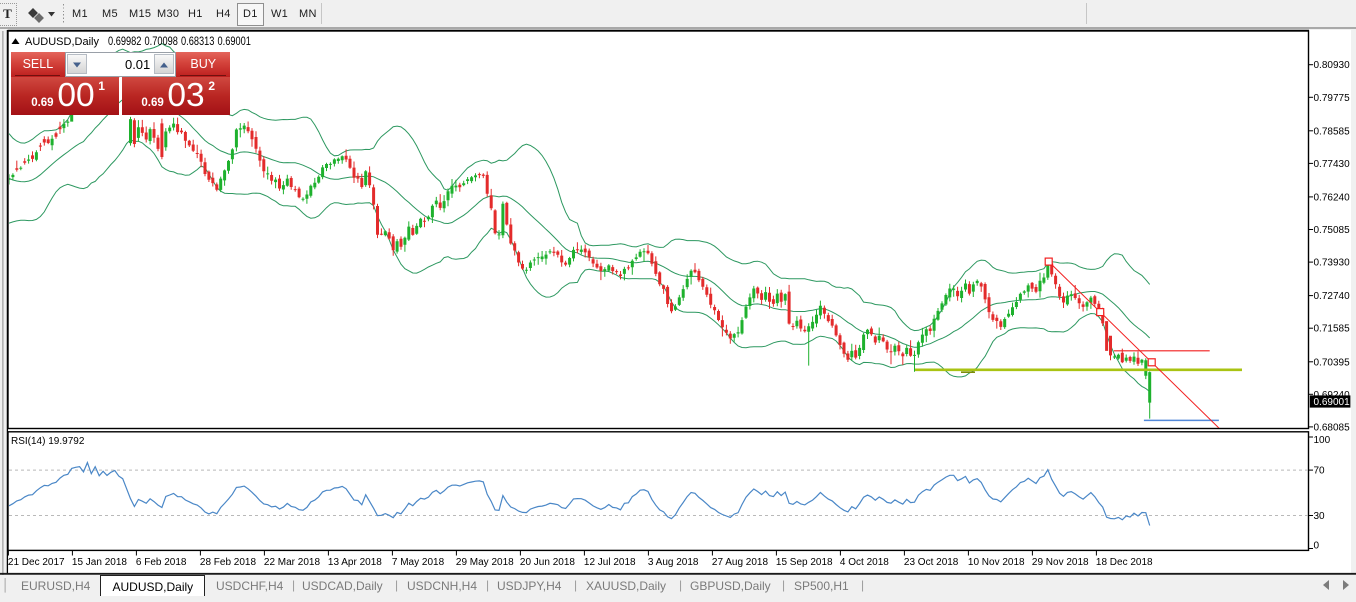  What do you see at coordinates (1060, 562) in the screenshot?
I see `svg-text: 29 Nov 2018` at bounding box center [1060, 562].